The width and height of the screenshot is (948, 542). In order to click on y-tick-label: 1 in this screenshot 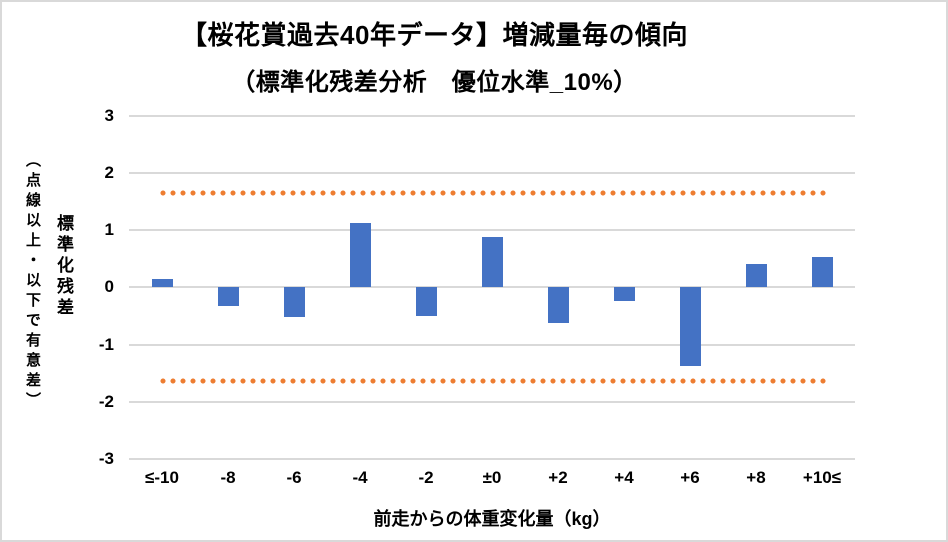, I will do `click(109, 230)`.